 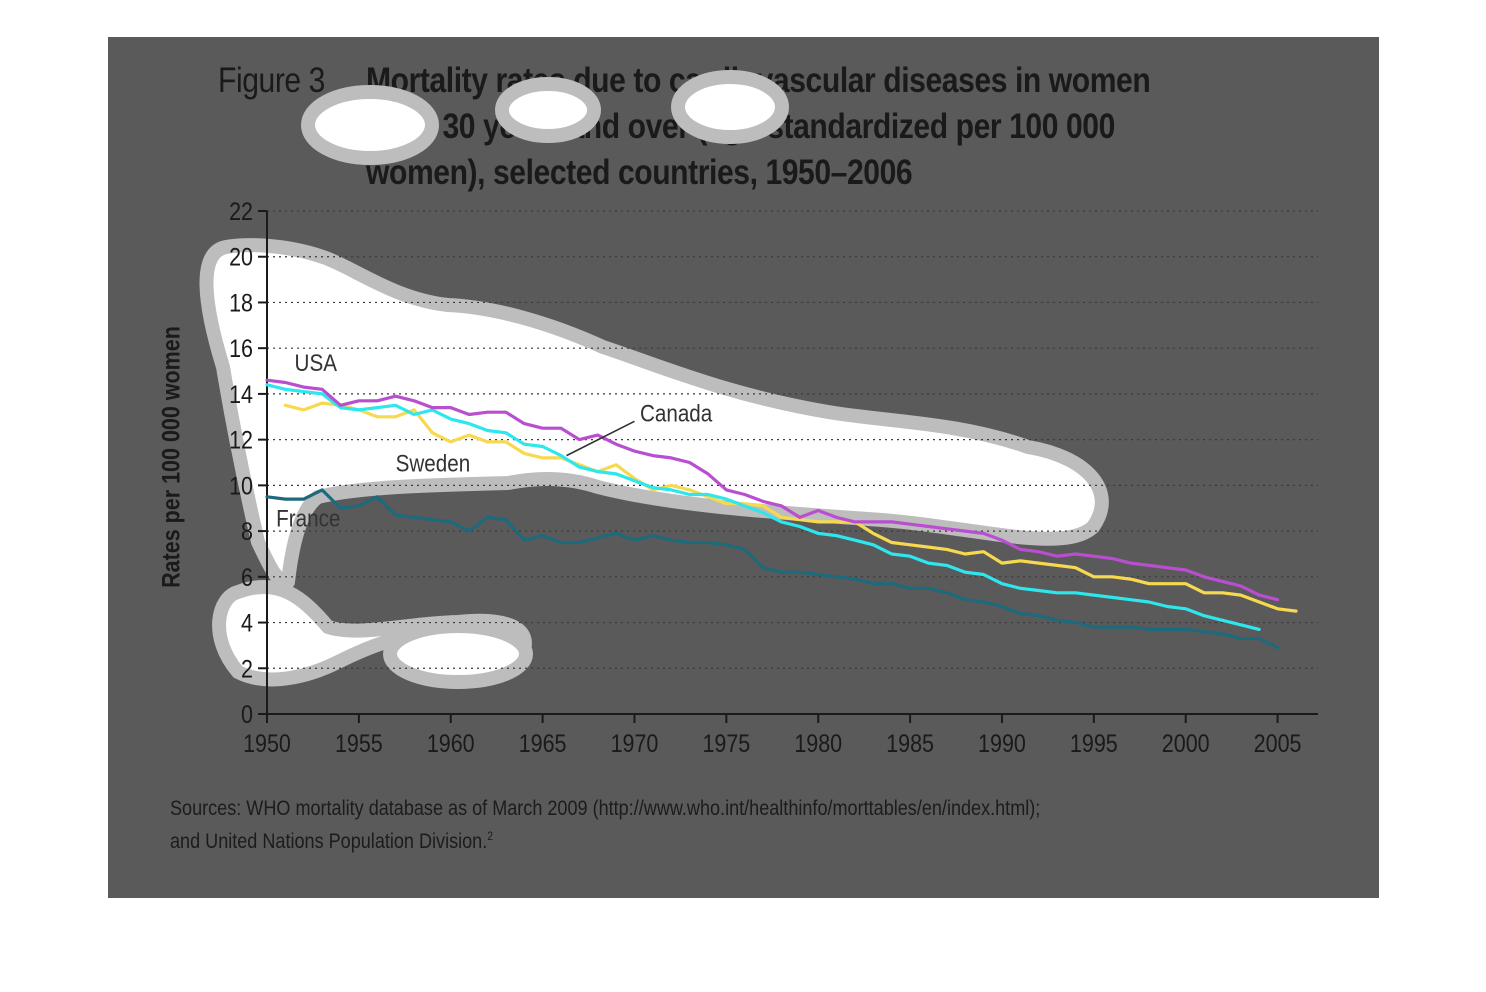 What do you see at coordinates (241, 211) in the screenshot?
I see `y-tick-label: 22` at bounding box center [241, 211].